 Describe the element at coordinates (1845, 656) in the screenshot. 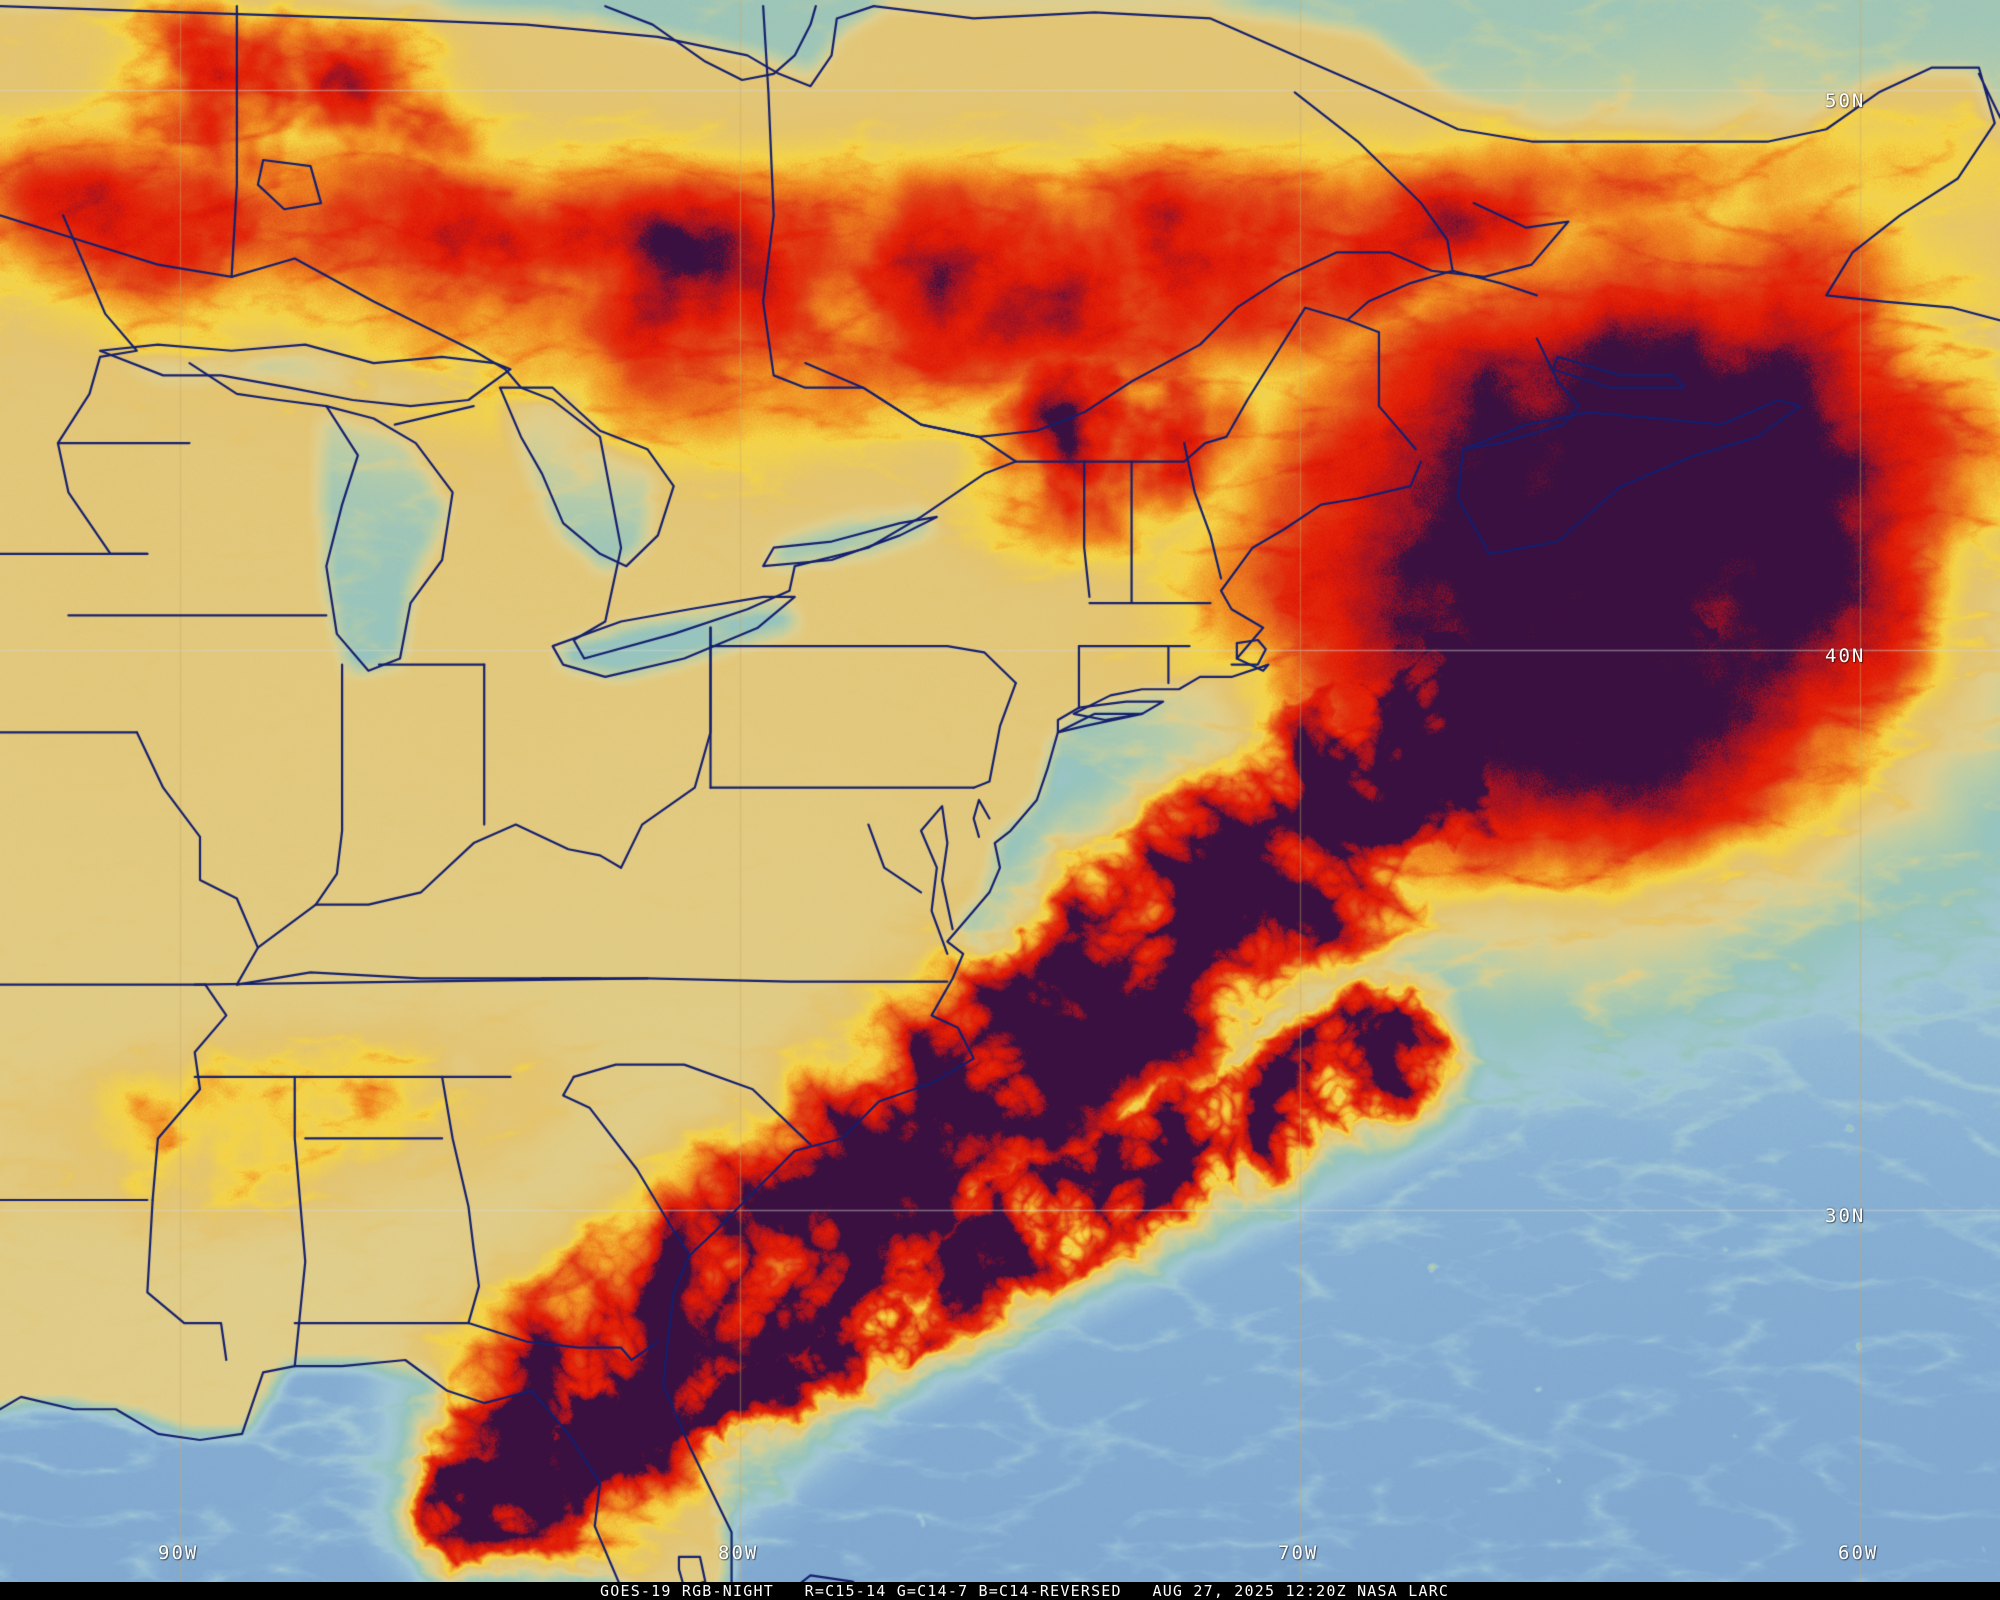

I see `latitude-label-40n: 40N` at that location.